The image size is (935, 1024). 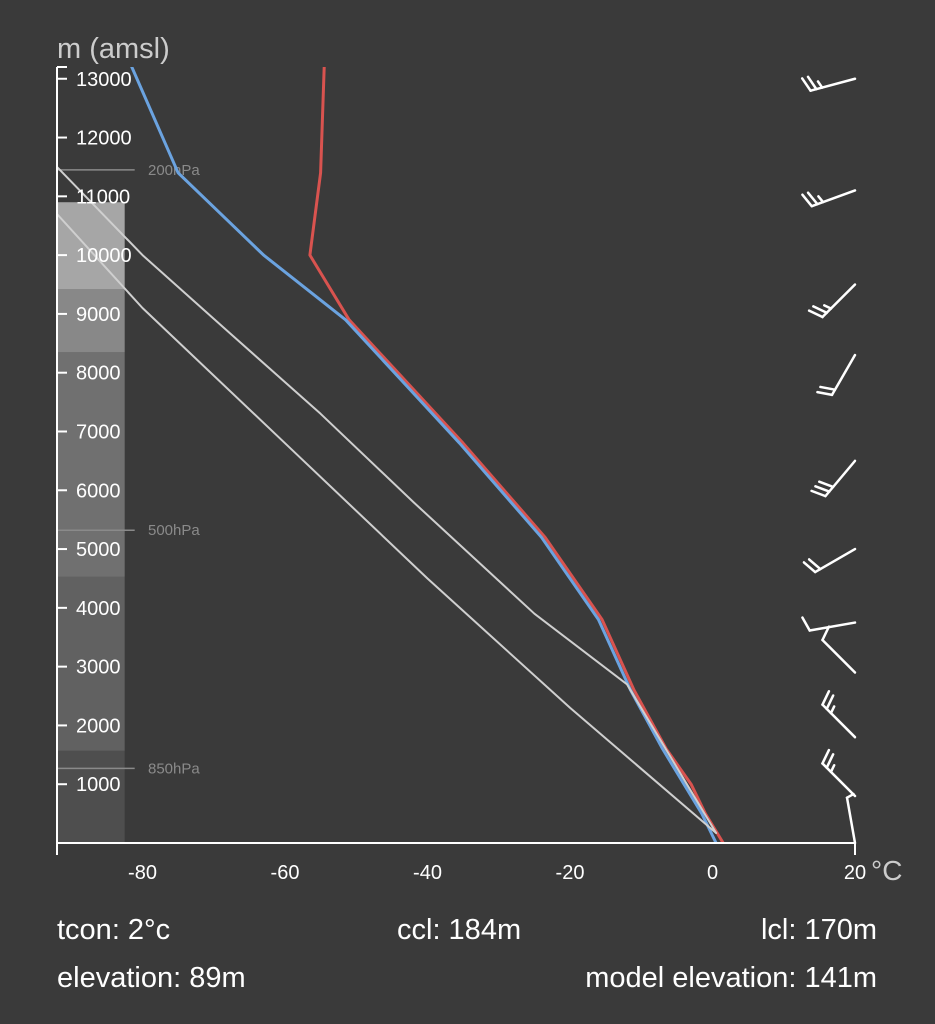 I want to click on y-tick-label: 13000, so click(x=104, y=80).